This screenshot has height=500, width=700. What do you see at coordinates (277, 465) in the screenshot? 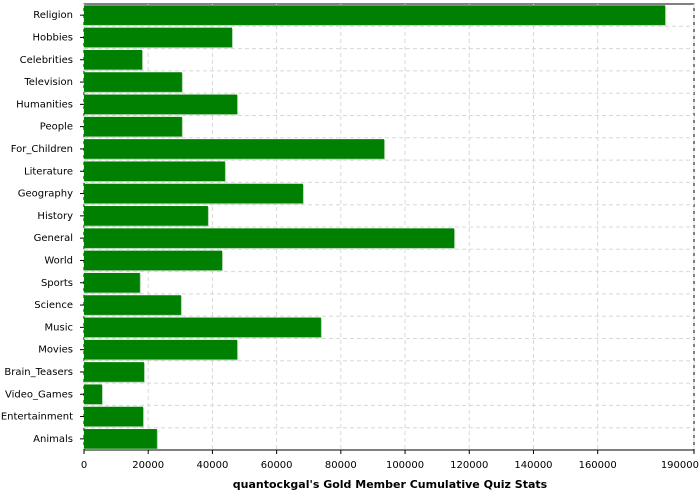
I see `x-tick-label: 60000` at bounding box center [277, 465].